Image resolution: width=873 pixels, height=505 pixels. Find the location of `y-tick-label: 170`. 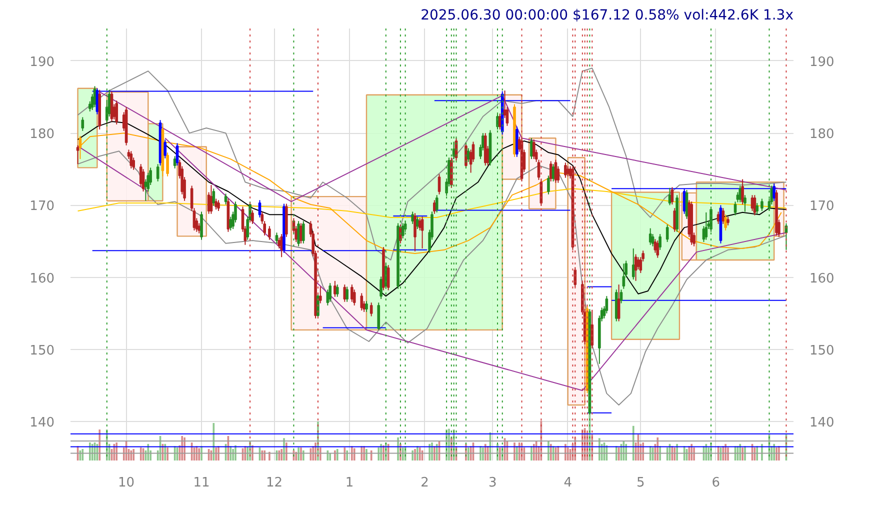

y-tick-label: 170 is located at coordinates (42, 206).